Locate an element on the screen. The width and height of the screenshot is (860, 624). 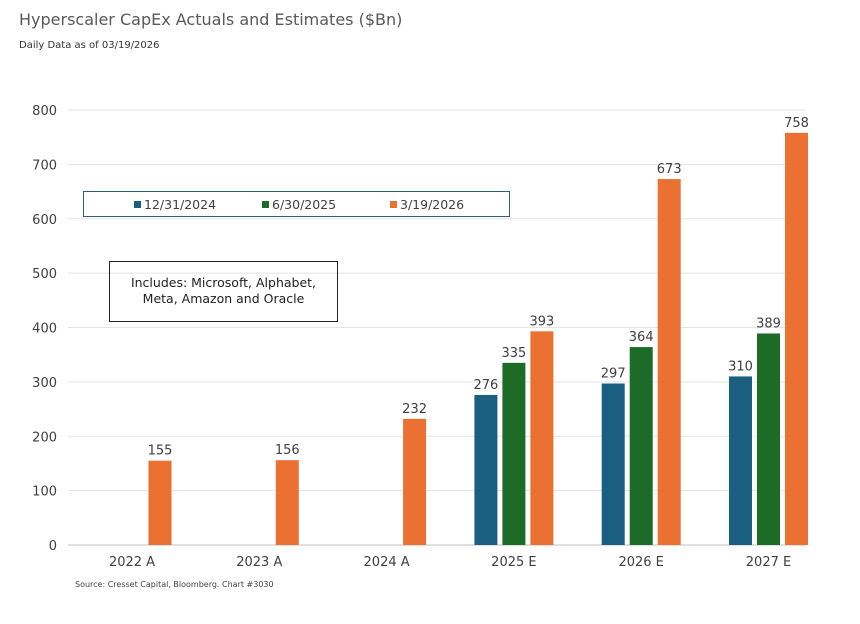
y-tick-label: 700 is located at coordinates (44, 165).